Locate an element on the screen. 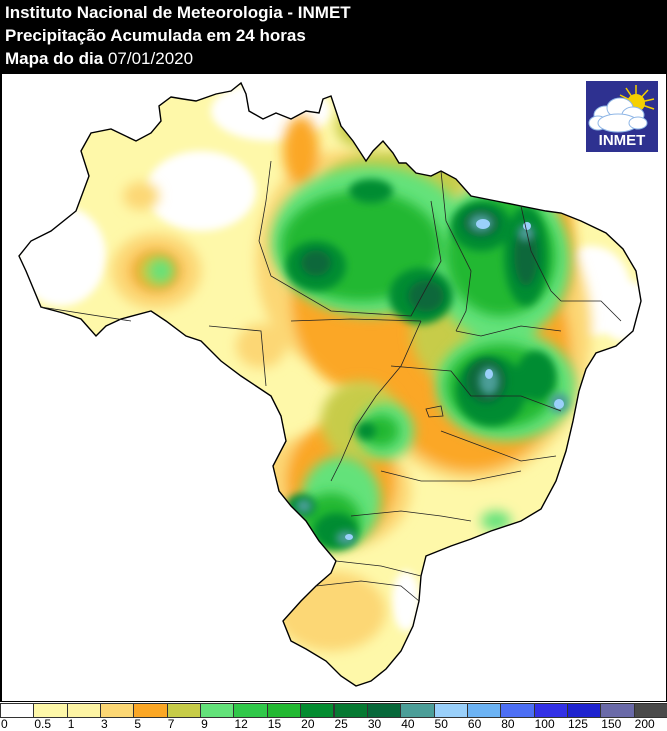 The image size is (667, 731). legend-tick-label: 150 is located at coordinates (611, 724).